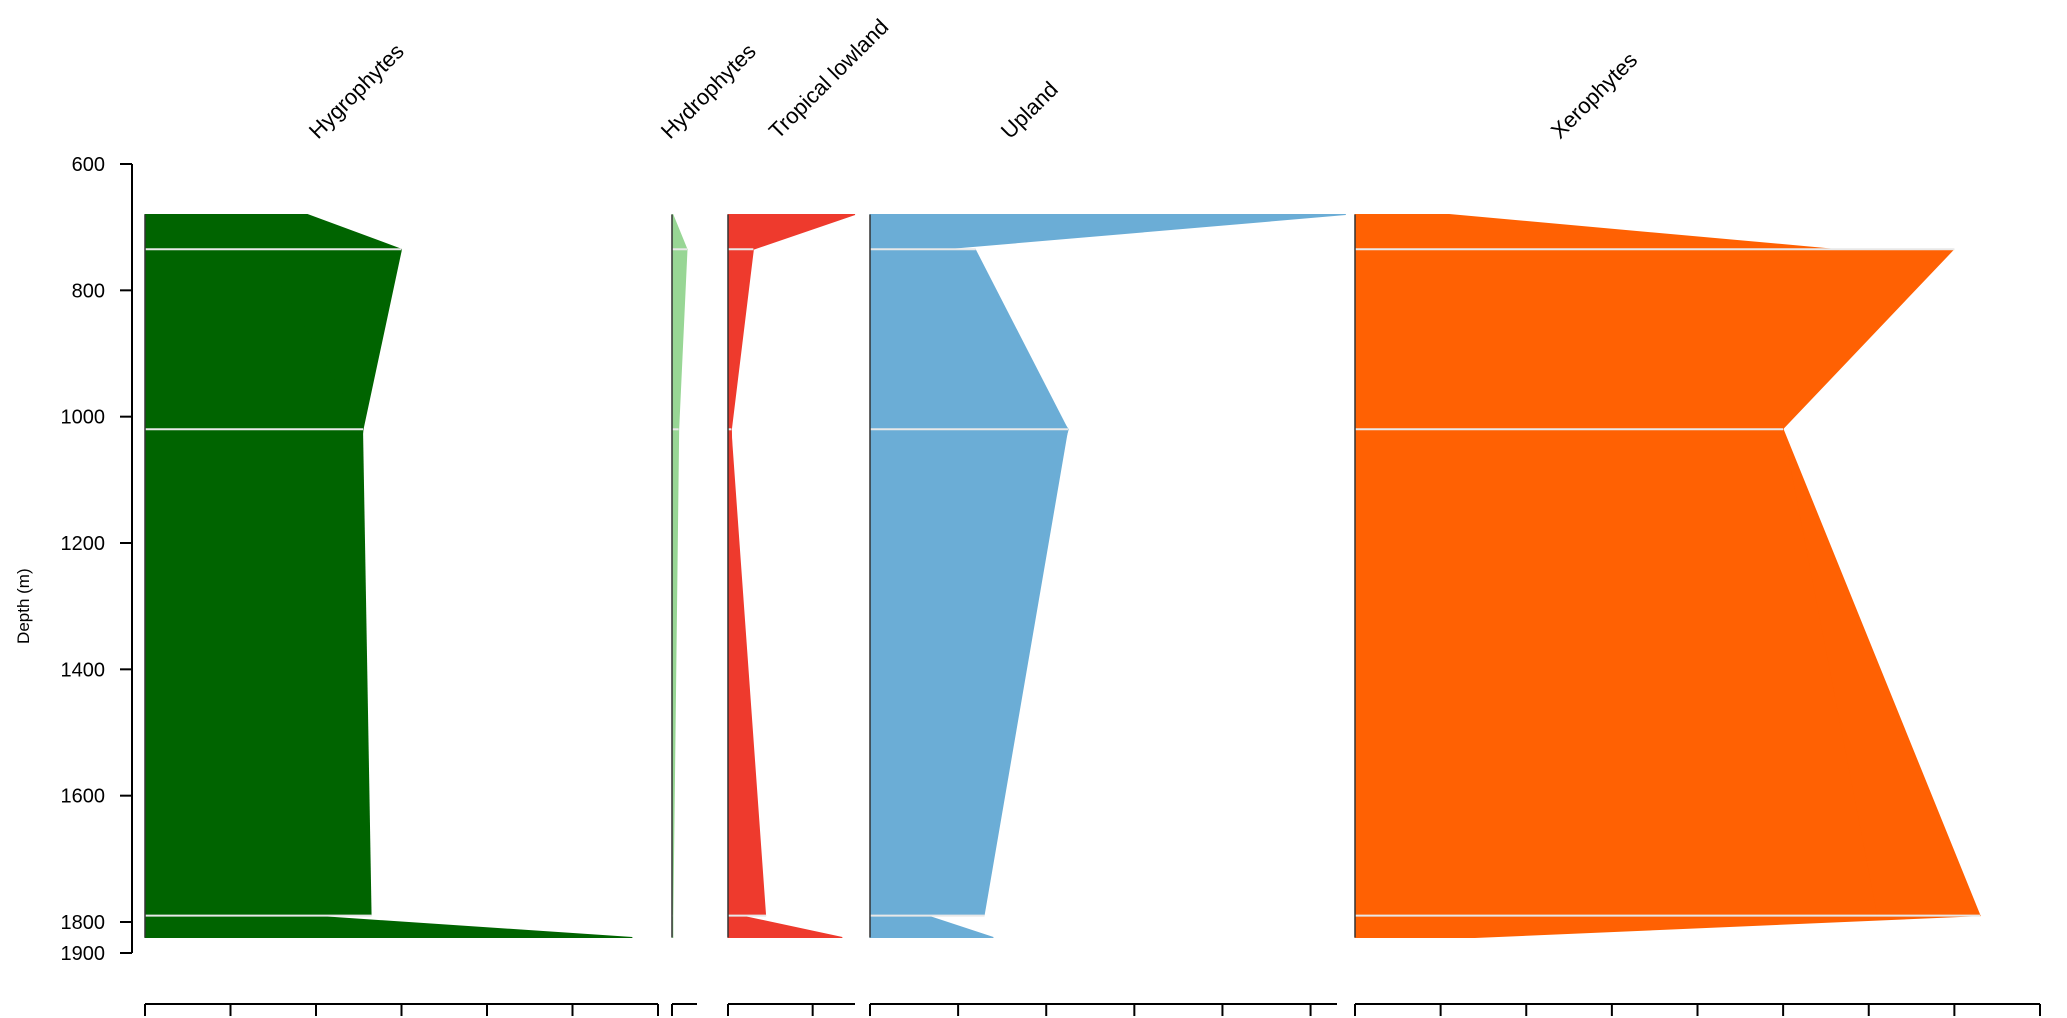  Describe the element at coordinates (83, 797) in the screenshot. I see `y-tick-label: 1600` at that location.